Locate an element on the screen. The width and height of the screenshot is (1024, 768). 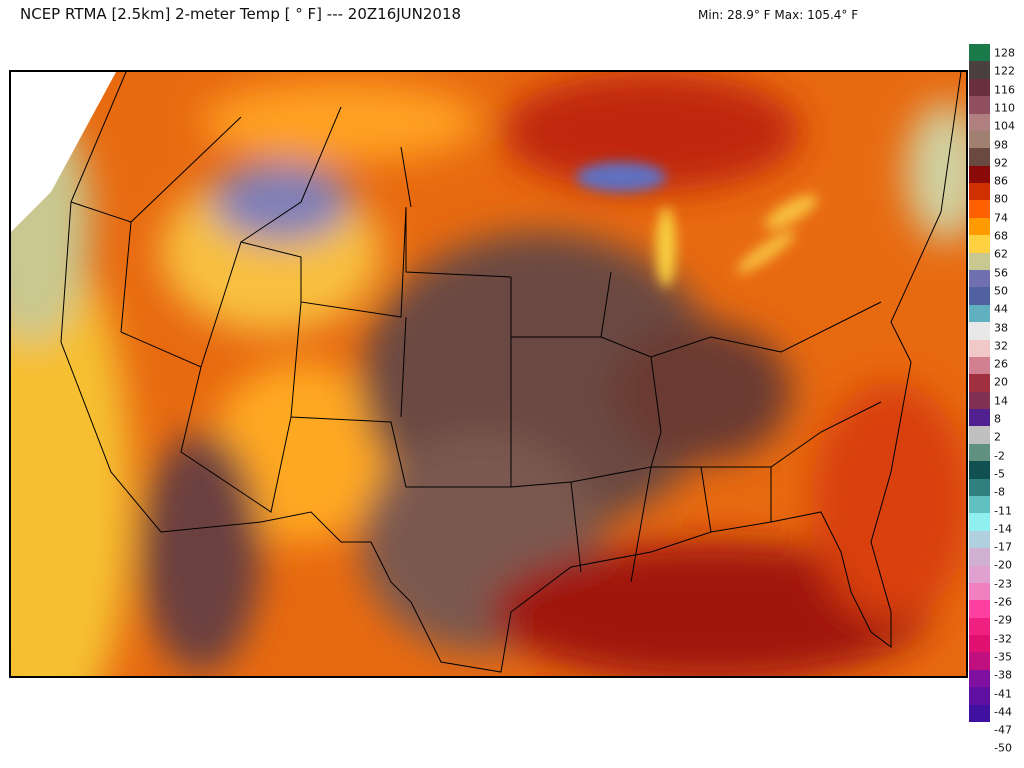
colorbar-label: -35 is located at coordinates (1003, 657).